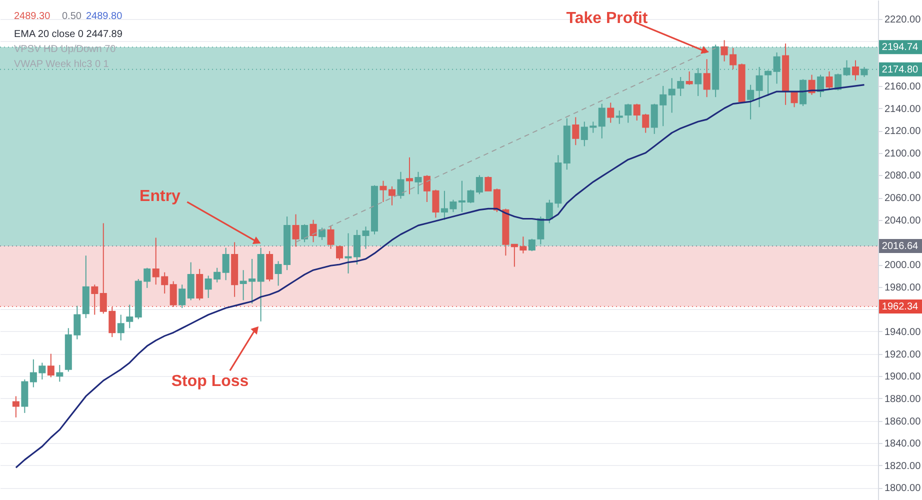 The image size is (922, 500). Describe the element at coordinates (903, 332) in the screenshot. I see `y-tick-label: 1940.00` at that location.